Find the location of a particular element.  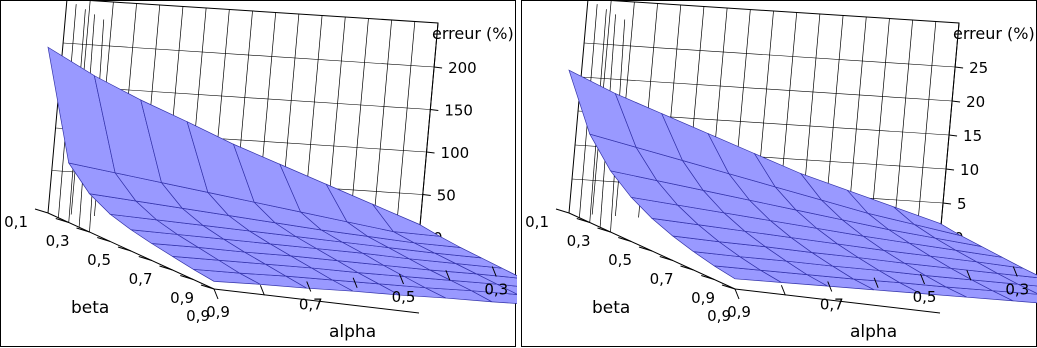

z-tick-label: 10 is located at coordinates (969, 170).